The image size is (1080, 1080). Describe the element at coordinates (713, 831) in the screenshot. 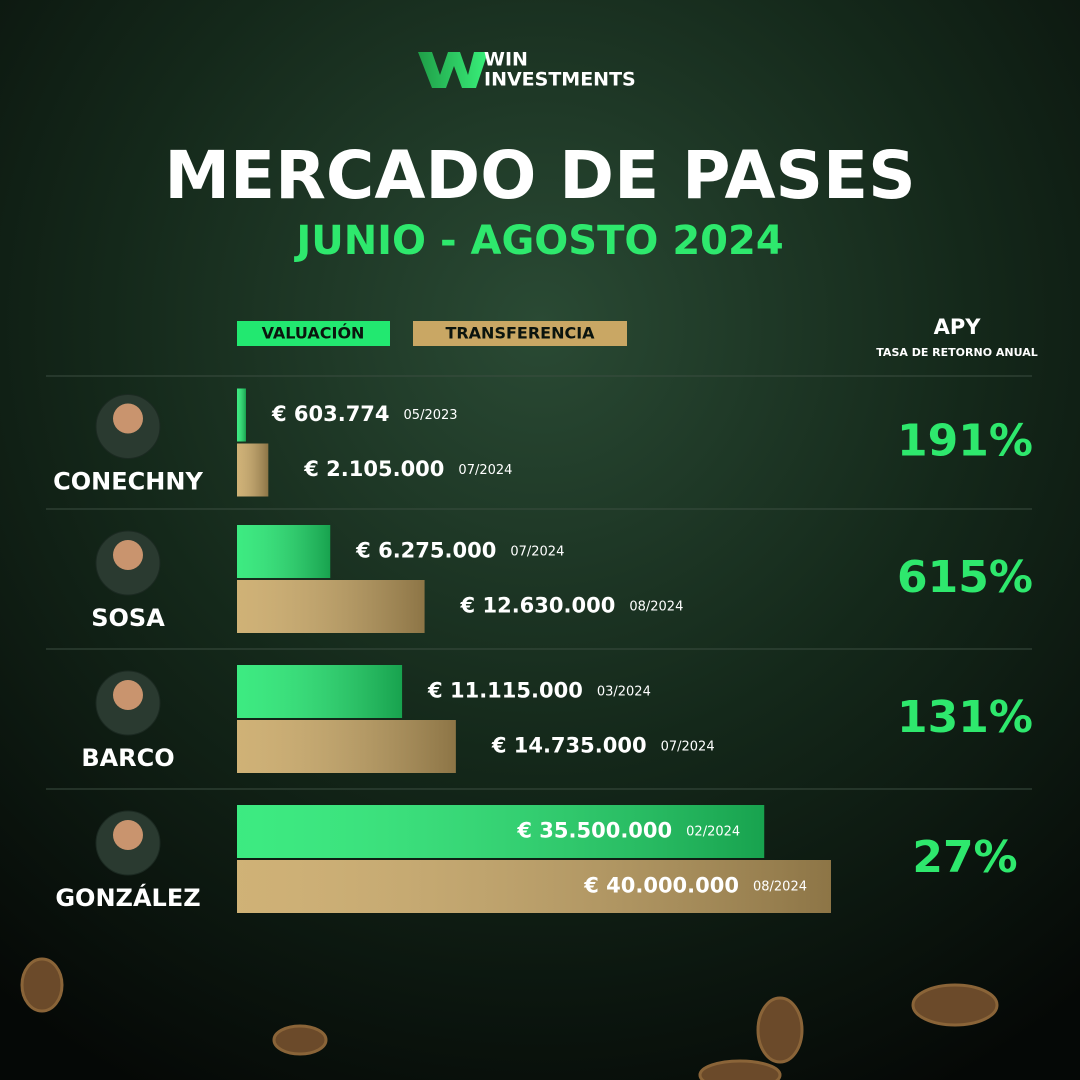

I see `value-date: 02/2024` at that location.